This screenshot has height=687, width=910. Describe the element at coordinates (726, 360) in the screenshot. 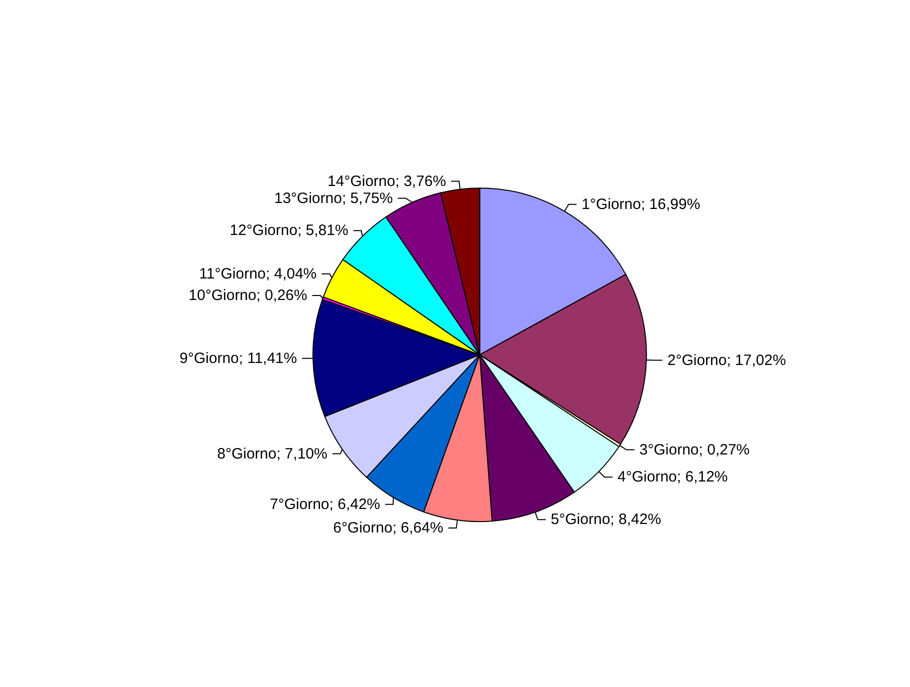

I see `slice-label: 2°Giorno; 17,02%` at that location.